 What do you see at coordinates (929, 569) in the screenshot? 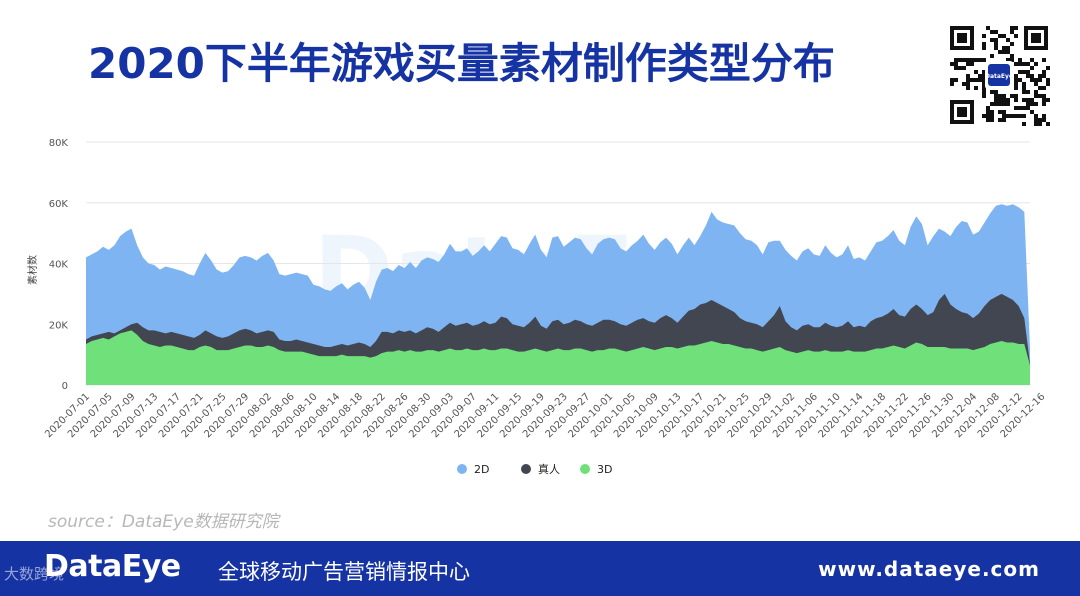
I see `footer-url-link: www.dataeye.com` at bounding box center [929, 569].